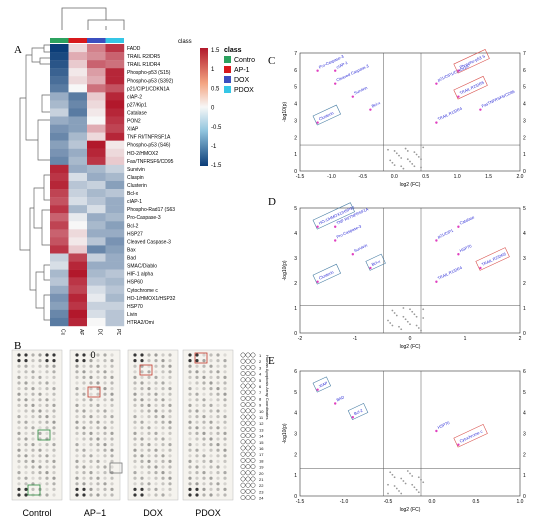  I want to click on x-tick-label: -1, so click(355, 339).